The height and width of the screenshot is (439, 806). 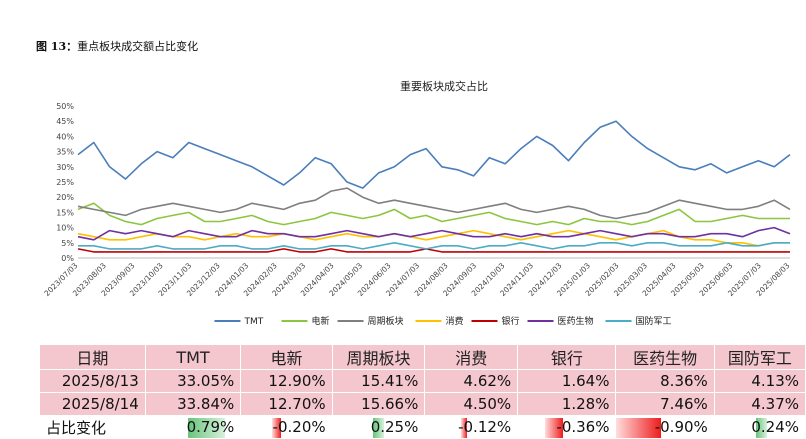 I want to click on legend-label: 医药生物, so click(x=576, y=321).